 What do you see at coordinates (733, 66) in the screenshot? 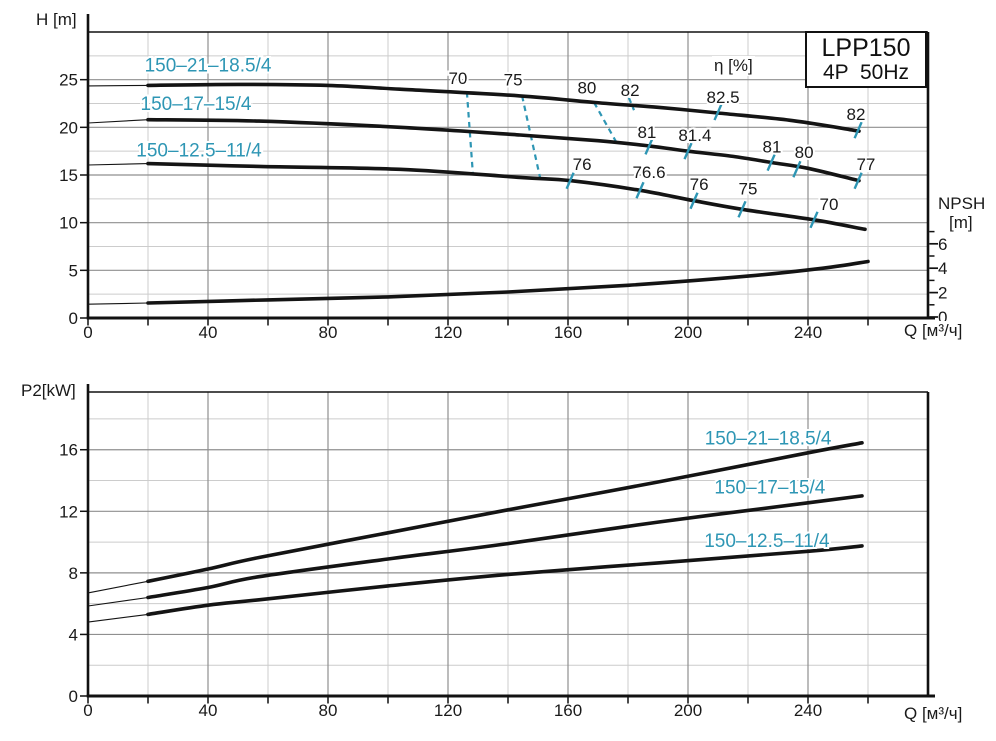
I see `efficiency-unit-label: η [%]` at bounding box center [733, 66].